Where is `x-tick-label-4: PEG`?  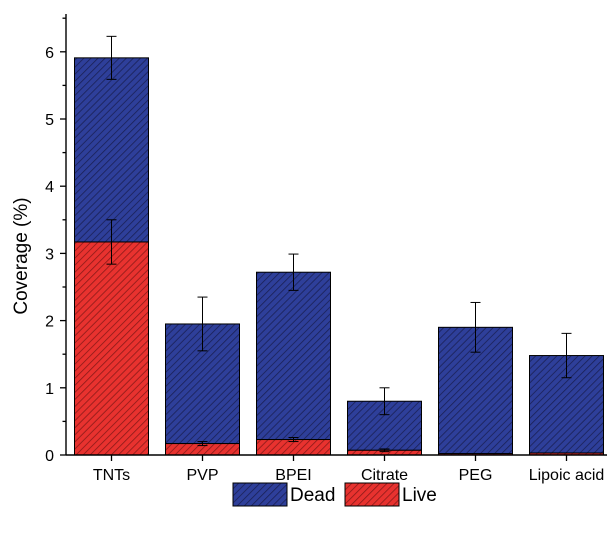 x-tick-label-4: PEG is located at coordinates (476, 475).